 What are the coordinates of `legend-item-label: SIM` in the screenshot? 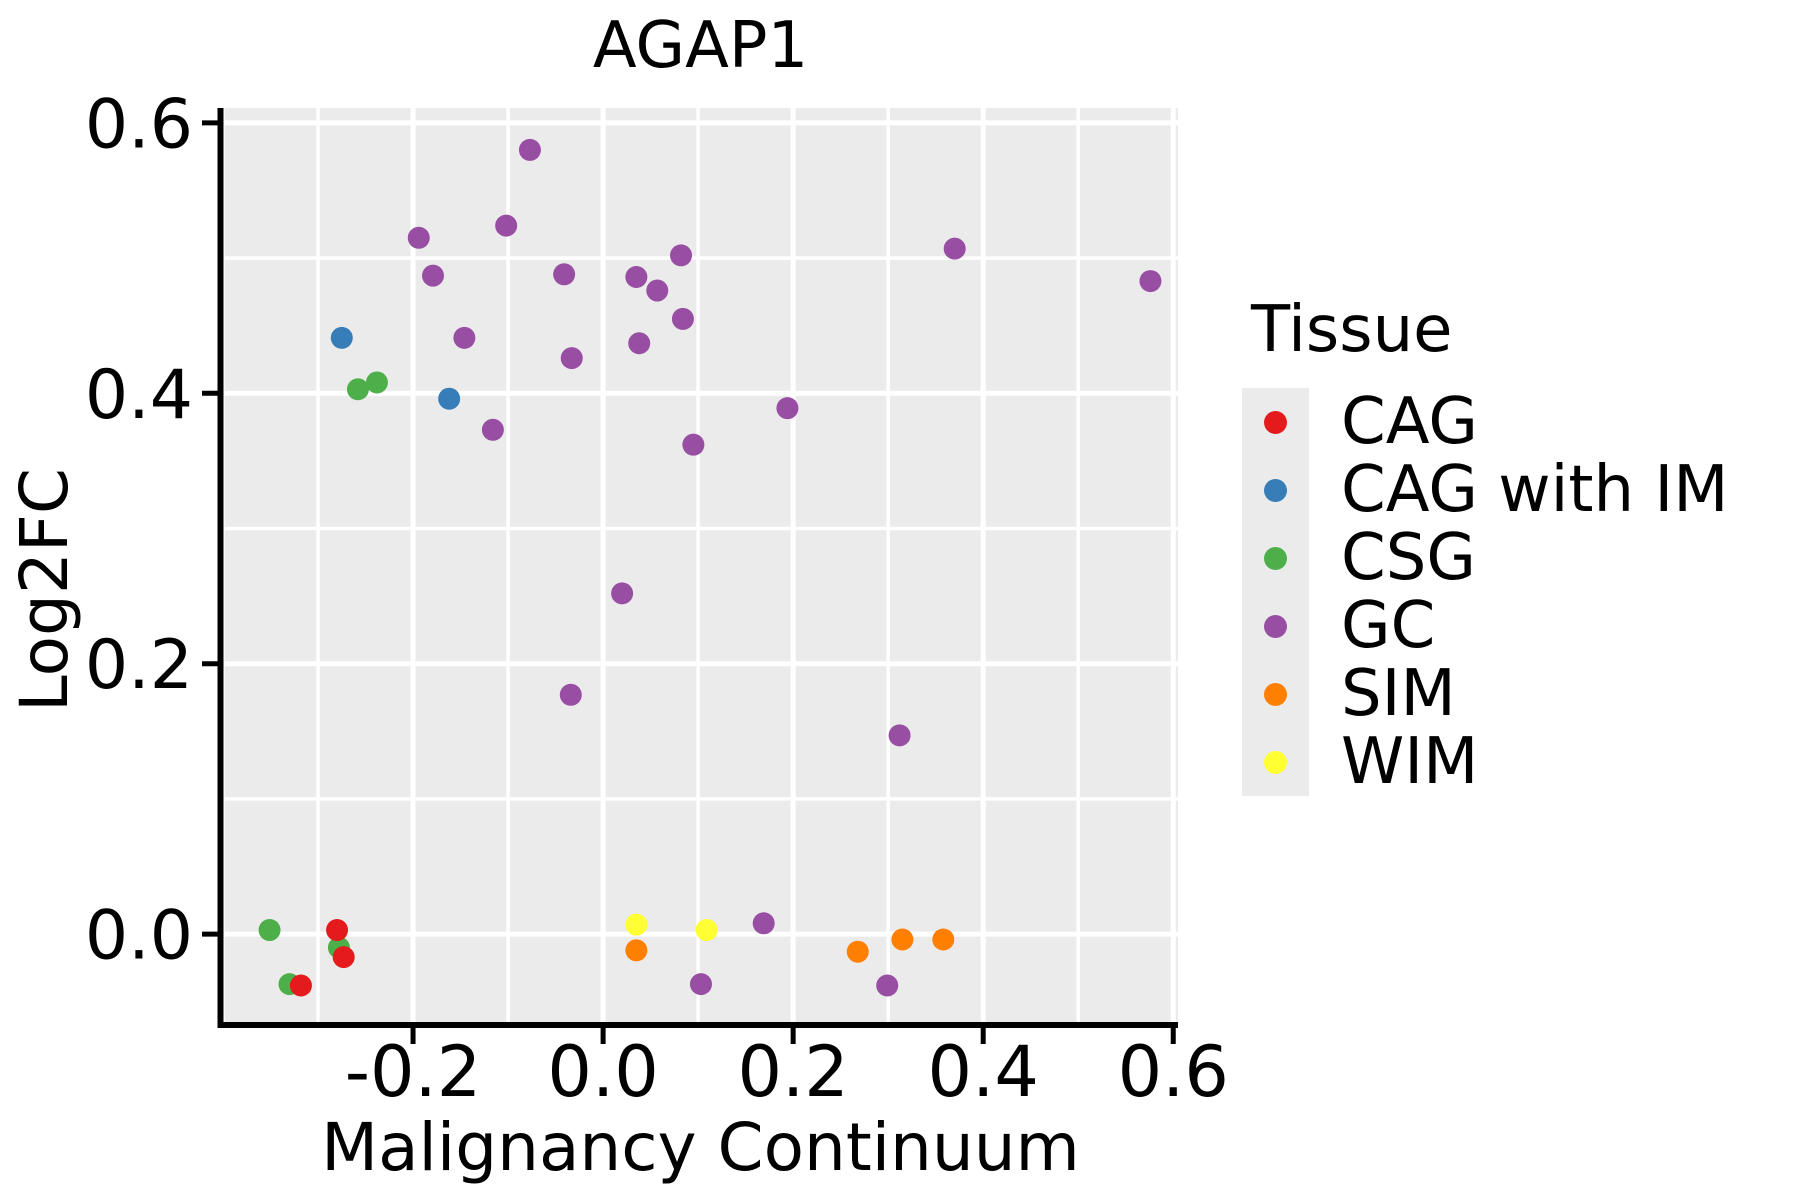 It's located at (1398, 694).